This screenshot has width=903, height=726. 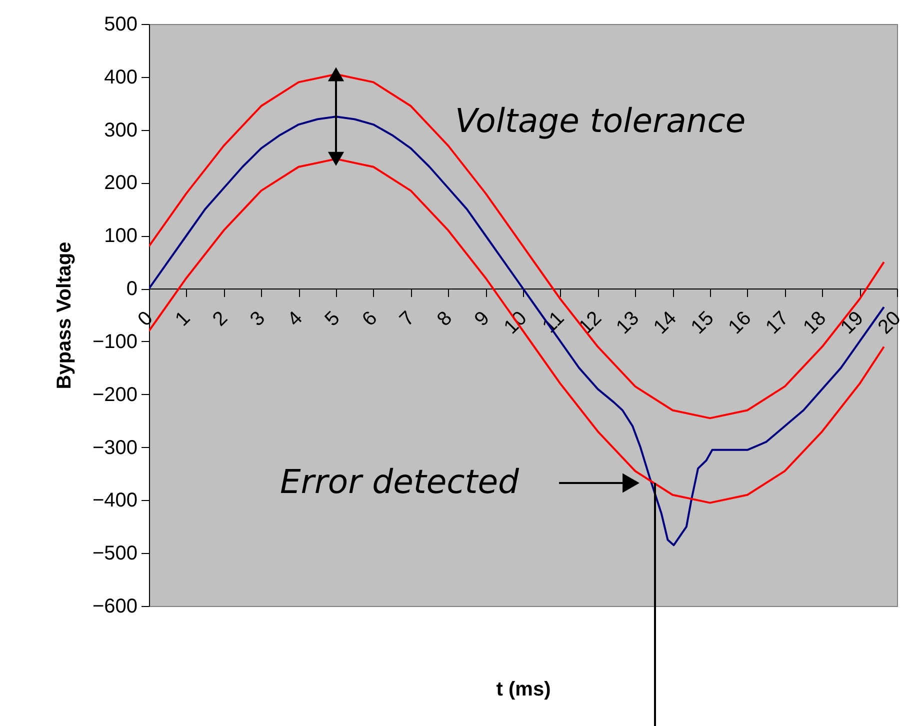 What do you see at coordinates (295, 319) in the screenshot?
I see `x-tick-label: 4` at bounding box center [295, 319].